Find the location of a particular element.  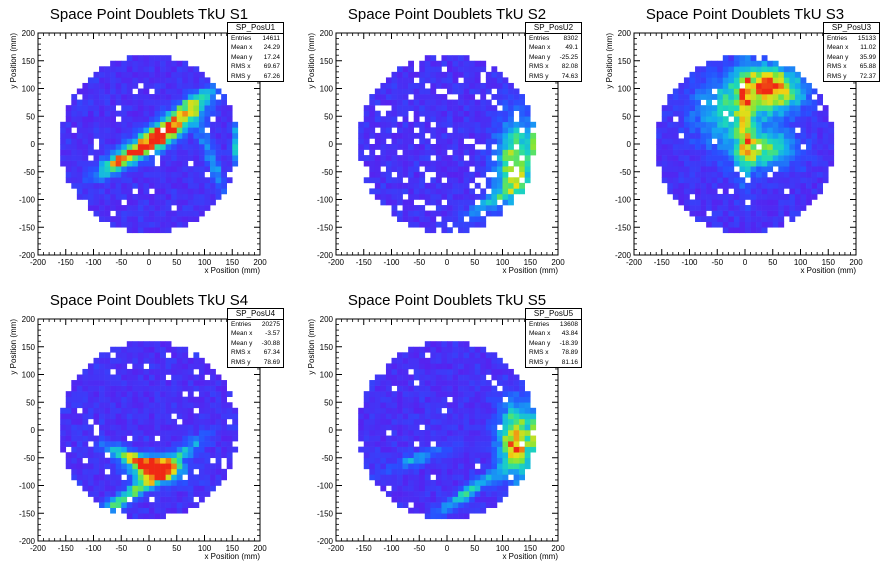

x-axis-label: x Position (mm) is located at coordinates (828, 270).